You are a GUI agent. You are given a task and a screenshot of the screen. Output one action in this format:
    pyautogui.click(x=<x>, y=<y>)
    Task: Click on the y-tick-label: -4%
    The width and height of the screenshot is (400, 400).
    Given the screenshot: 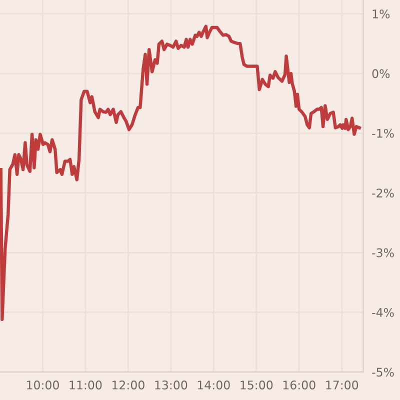 What is the action you would take?
    pyautogui.click(x=383, y=312)
    